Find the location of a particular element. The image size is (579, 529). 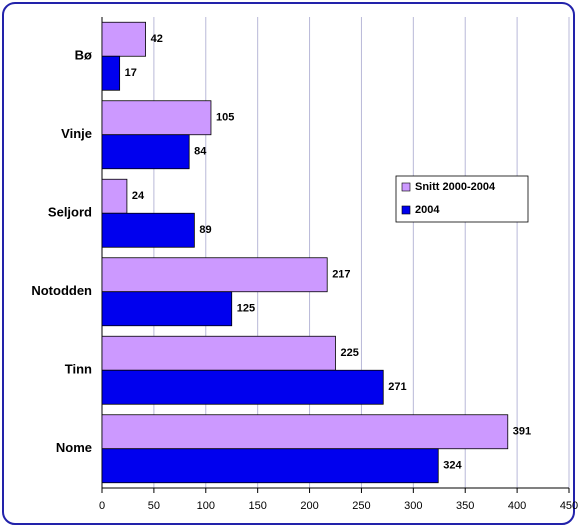

data-label: 225 is located at coordinates (350, 353).